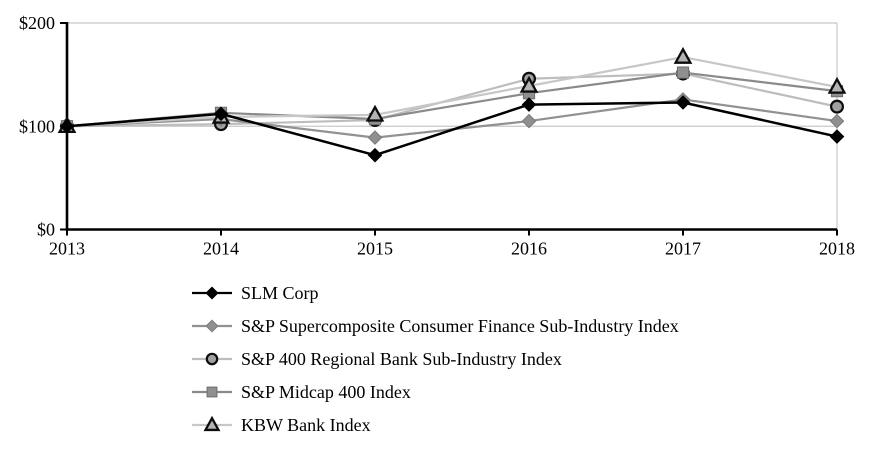 The width and height of the screenshot is (880, 450). Describe the element at coordinates (683, 249) in the screenshot. I see `x-axis-tick-label: 2017` at that location.